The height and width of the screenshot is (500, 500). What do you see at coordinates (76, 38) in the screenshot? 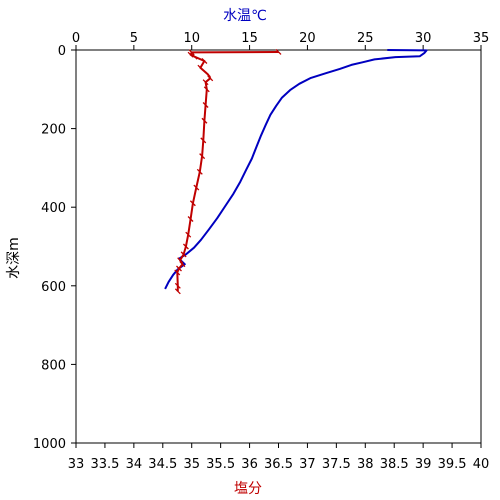
I see `temperature-tick-label: 0` at bounding box center [76, 38].